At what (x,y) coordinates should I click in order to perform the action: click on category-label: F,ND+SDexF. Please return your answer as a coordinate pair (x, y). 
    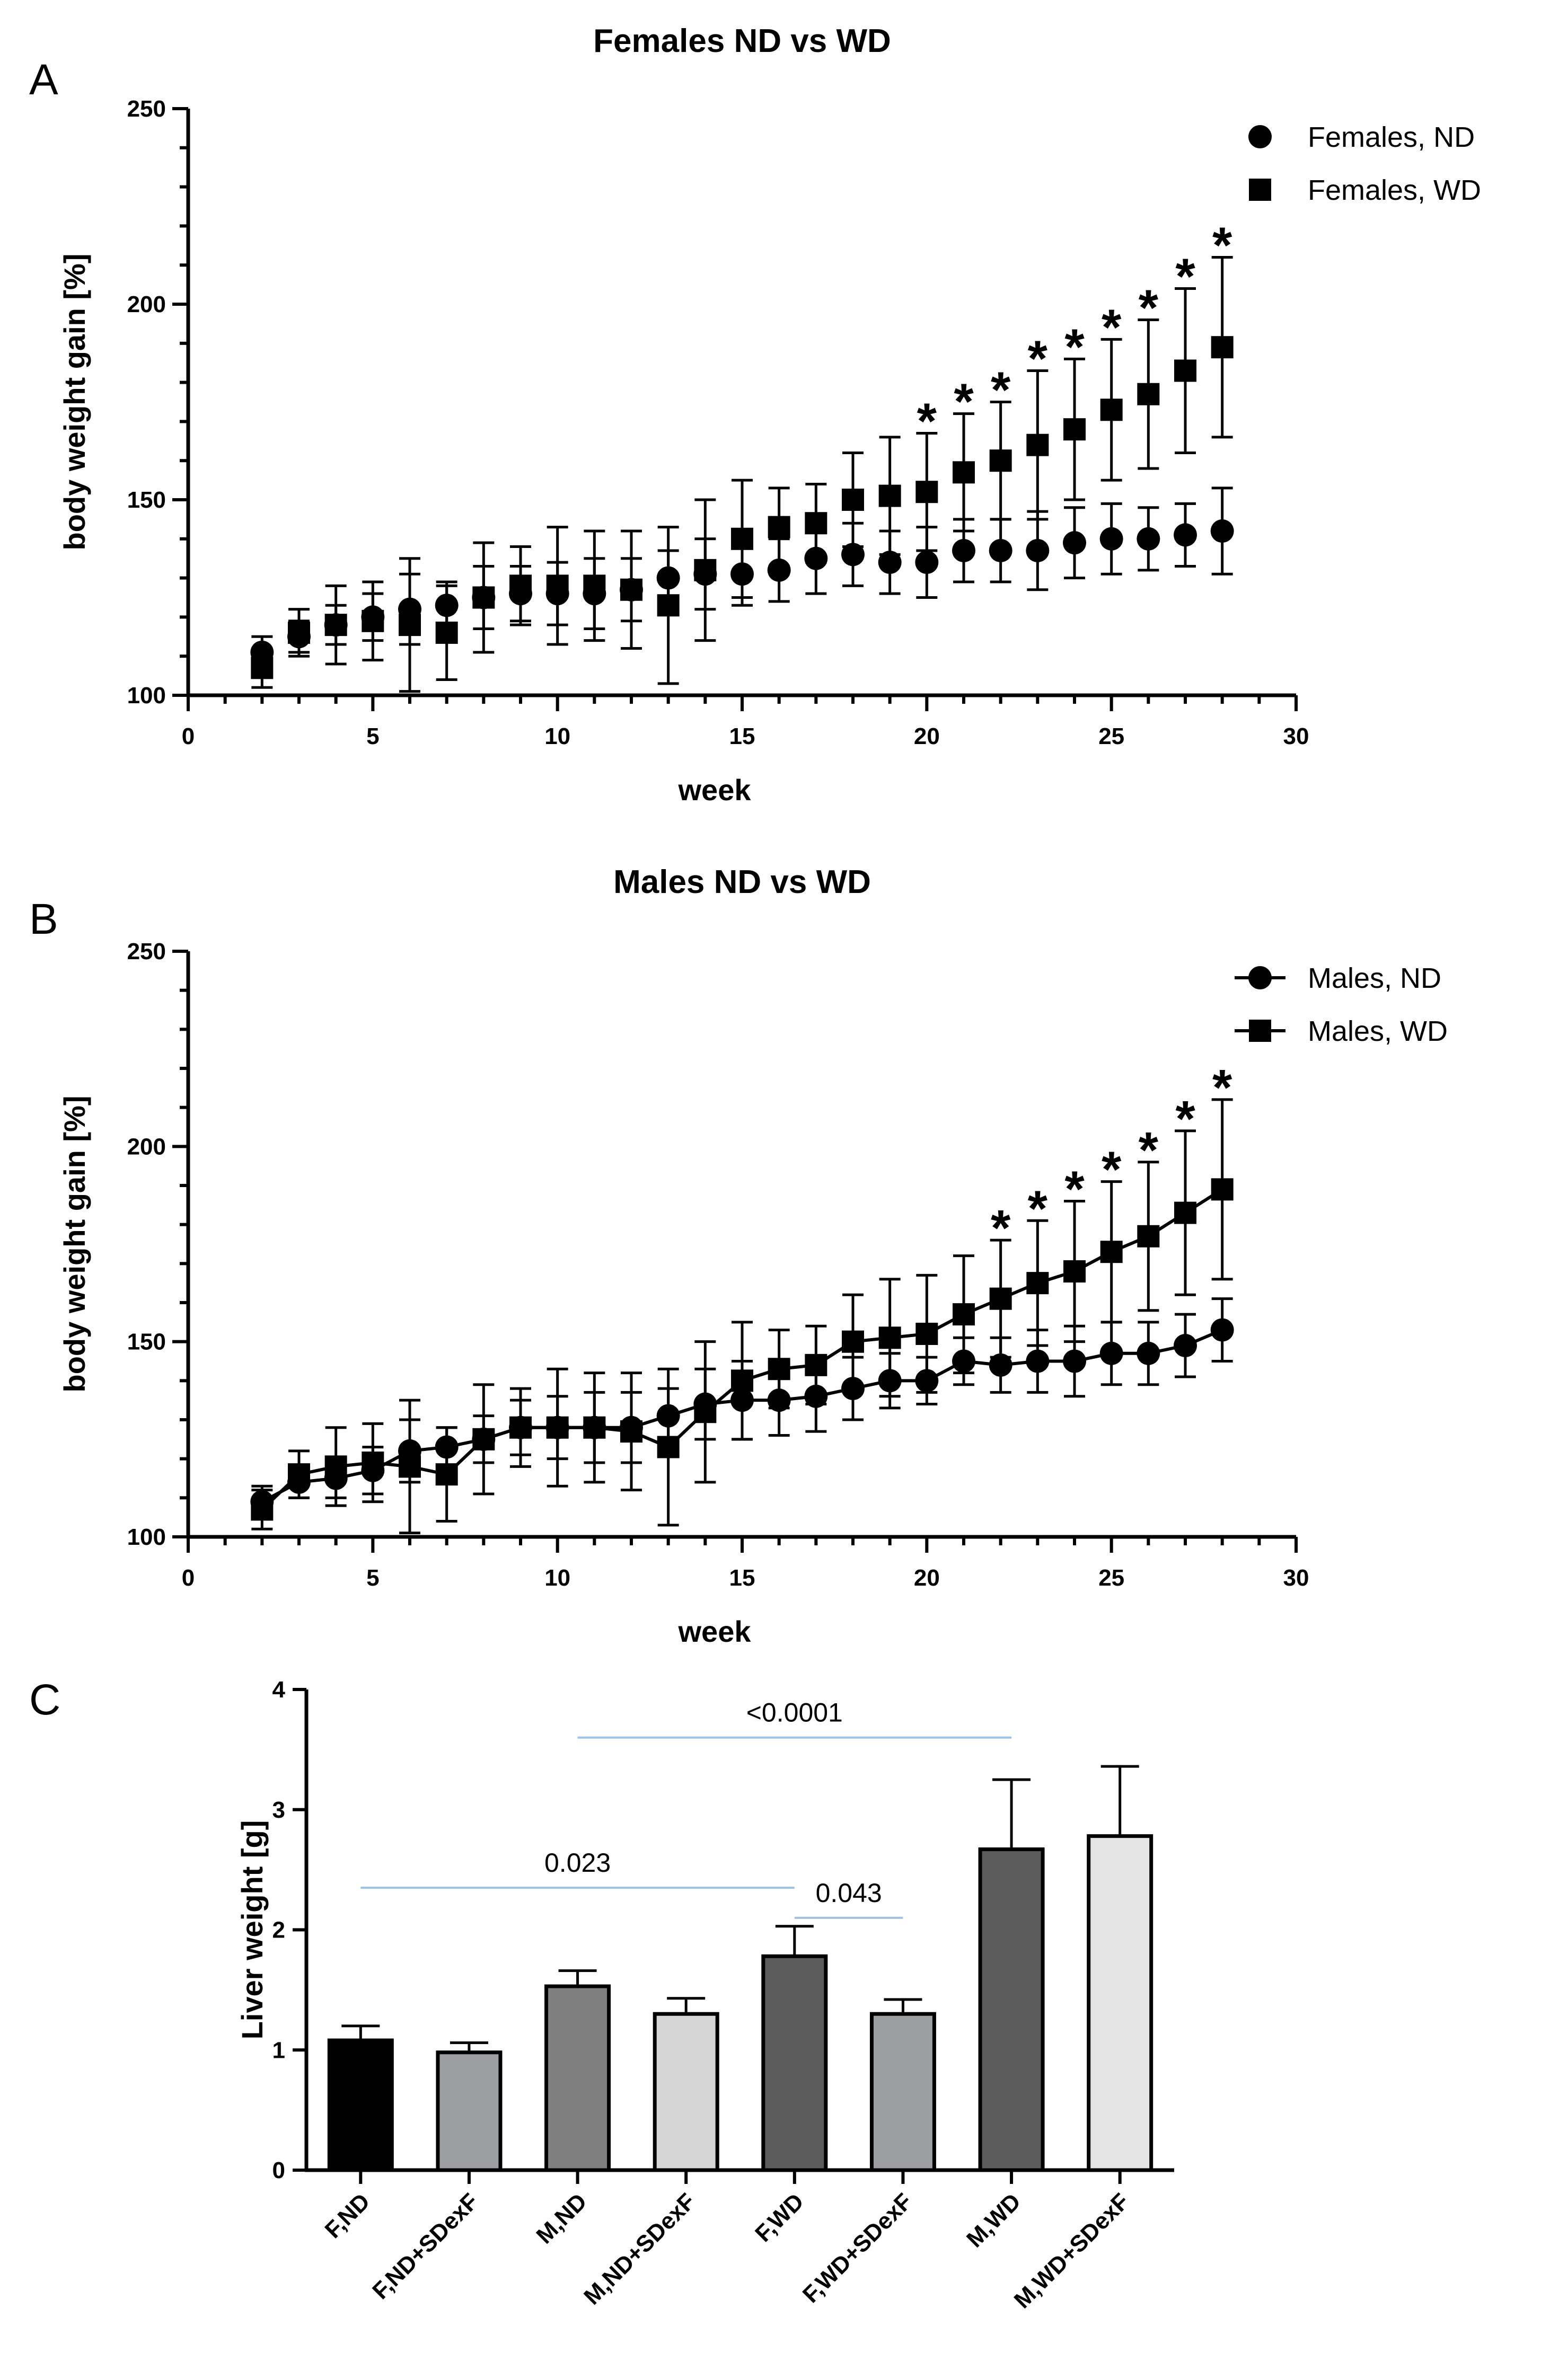
    Looking at the image, I should click on (425, 2246).